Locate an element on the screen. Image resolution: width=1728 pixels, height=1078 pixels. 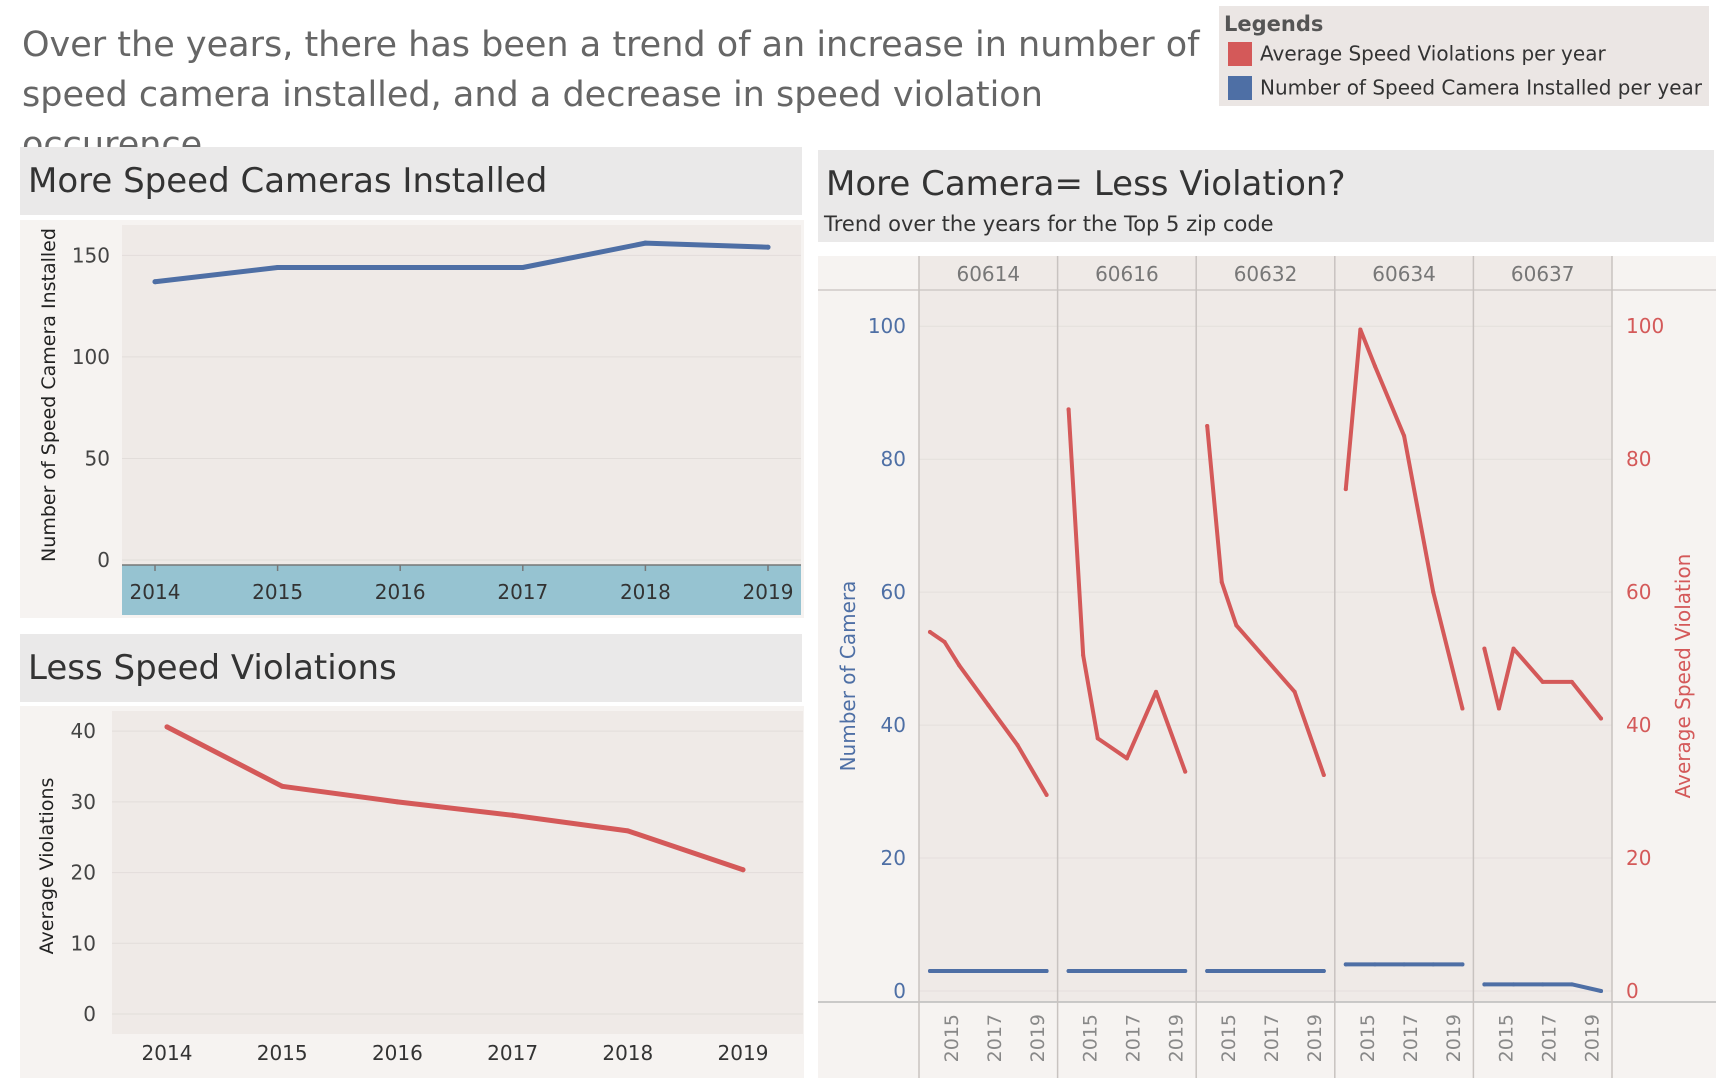
chart2-ytick-label: 10 is located at coordinates (83, 943).